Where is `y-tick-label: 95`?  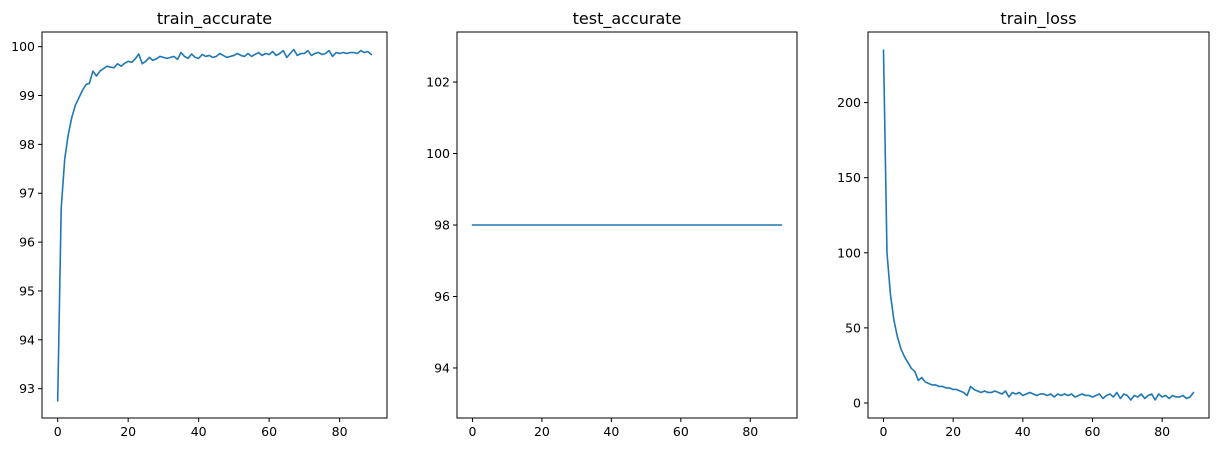
y-tick-label: 95 is located at coordinates (27, 290).